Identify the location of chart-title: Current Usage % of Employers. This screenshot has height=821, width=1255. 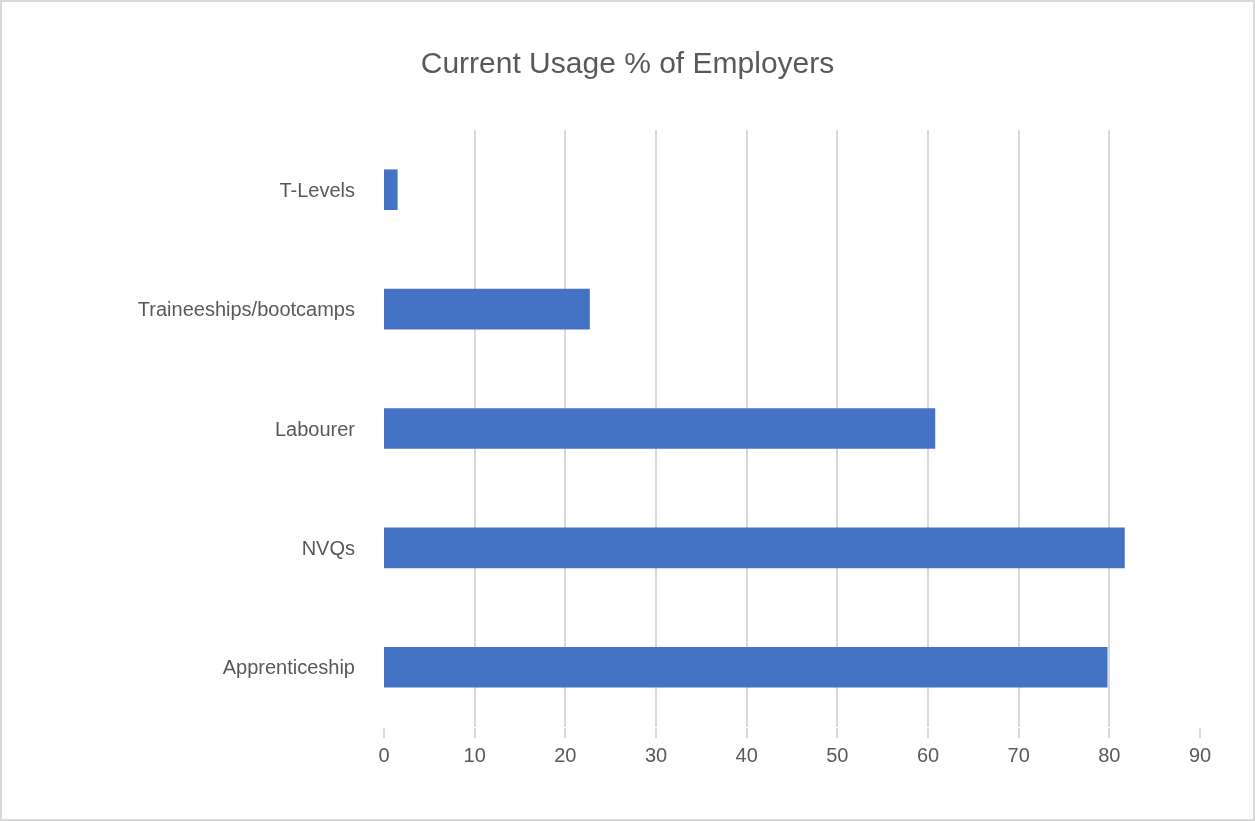
(627, 62).